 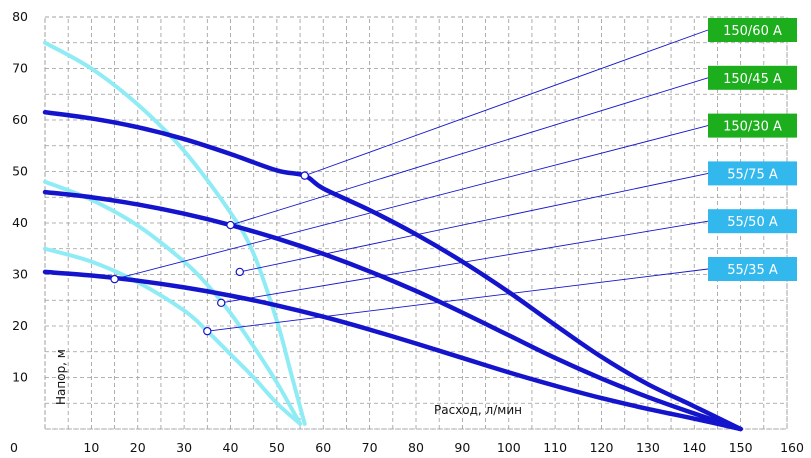 What do you see at coordinates (61, 377) in the screenshot?
I see `y-axis-label: Напор, м` at bounding box center [61, 377].